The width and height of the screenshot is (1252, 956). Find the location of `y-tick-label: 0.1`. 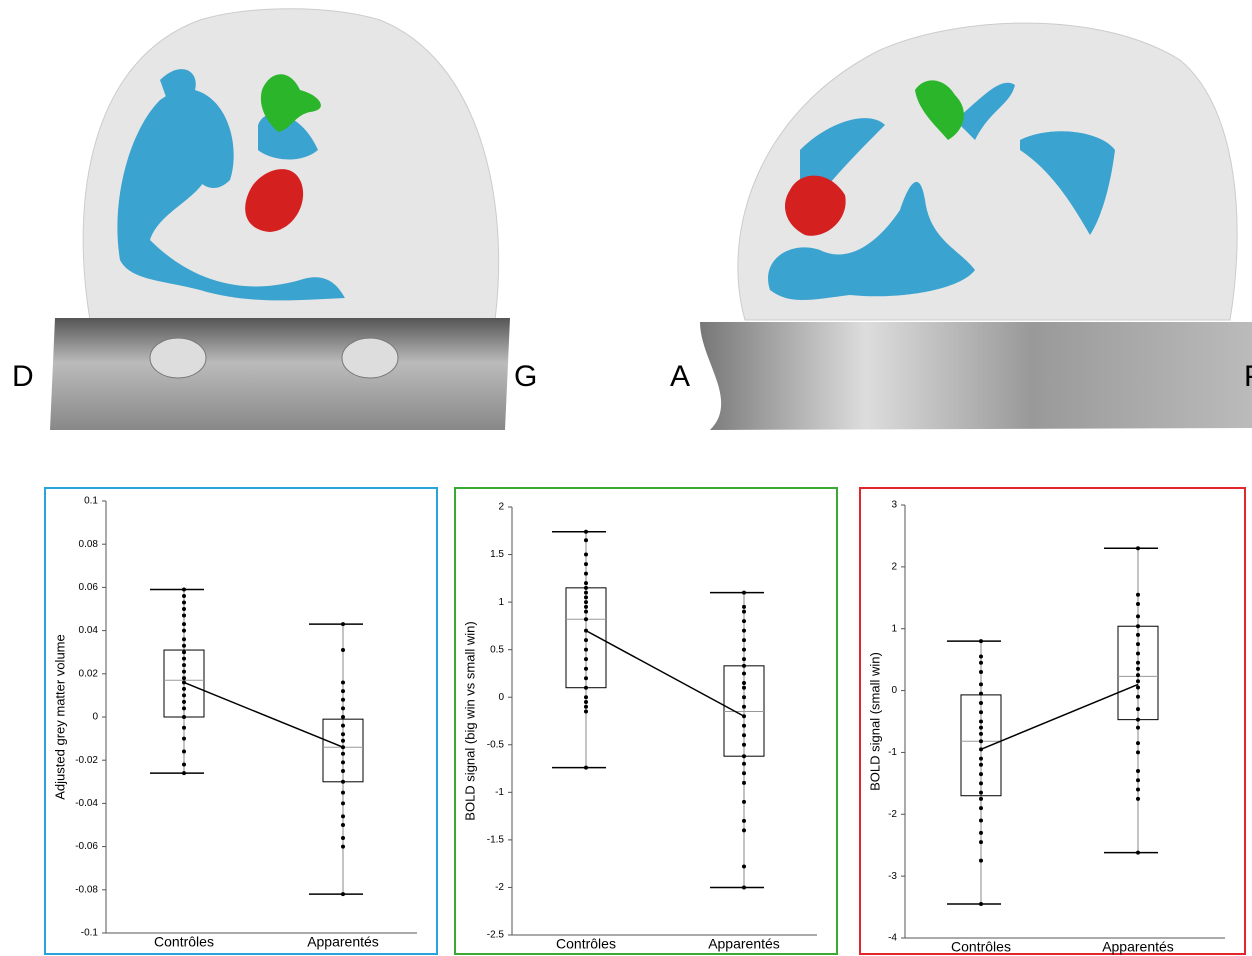

y-tick-label: 0.1 is located at coordinates (91, 501).